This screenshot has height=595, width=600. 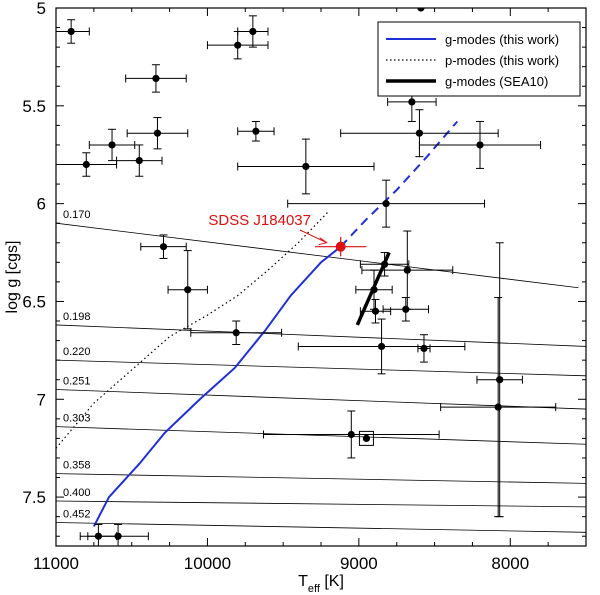 I want to click on x-axis-title: Teff [K], so click(x=321, y=584).